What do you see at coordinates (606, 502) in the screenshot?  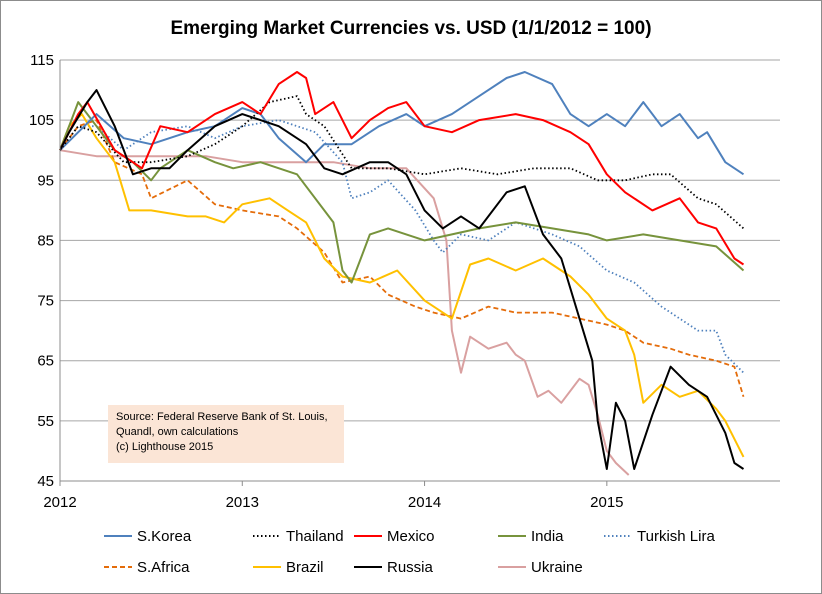 I see `x-tick-label: 2015` at bounding box center [606, 502].